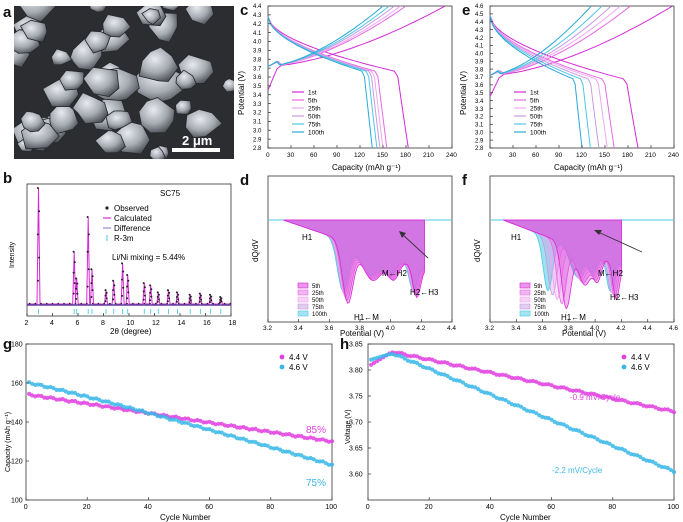 The width and height of the screenshot is (683, 522). What do you see at coordinates (17, 501) in the screenshot?
I see `ytick-label: 100` at bounding box center [17, 501].